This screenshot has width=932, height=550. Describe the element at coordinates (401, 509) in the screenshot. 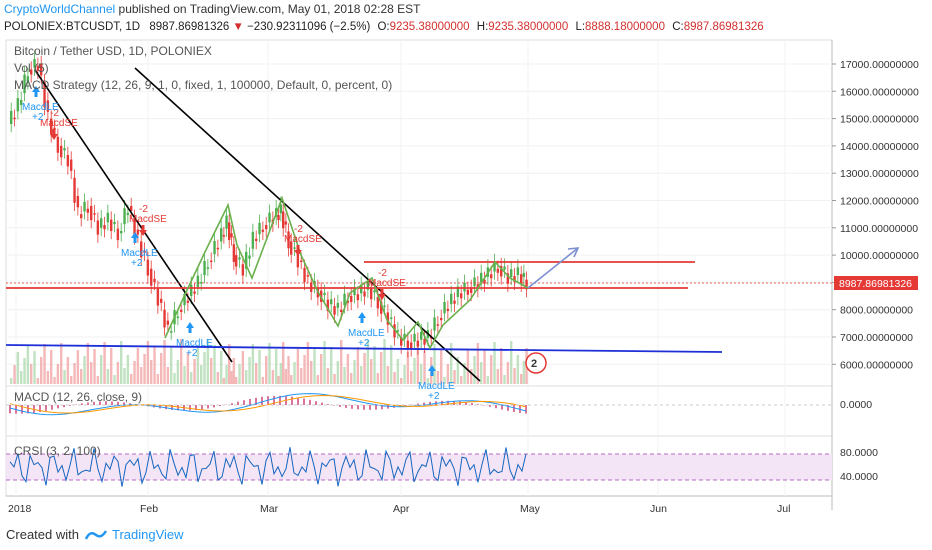

I see `time-axis-label: Apr` at that location.